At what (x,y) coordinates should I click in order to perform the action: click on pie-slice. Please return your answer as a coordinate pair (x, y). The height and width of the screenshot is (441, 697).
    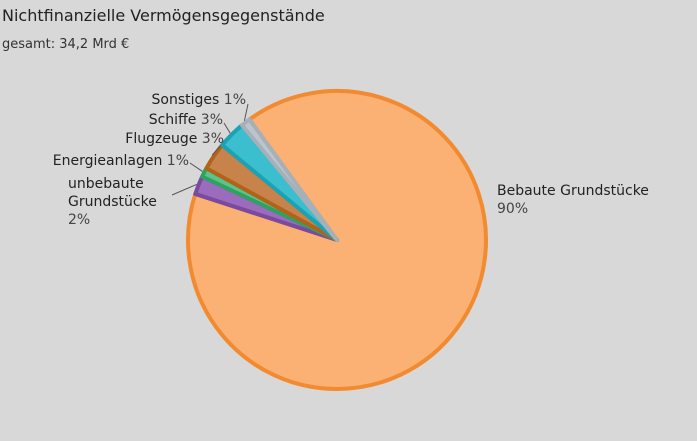
    Looking at the image, I should click on (289, 179).